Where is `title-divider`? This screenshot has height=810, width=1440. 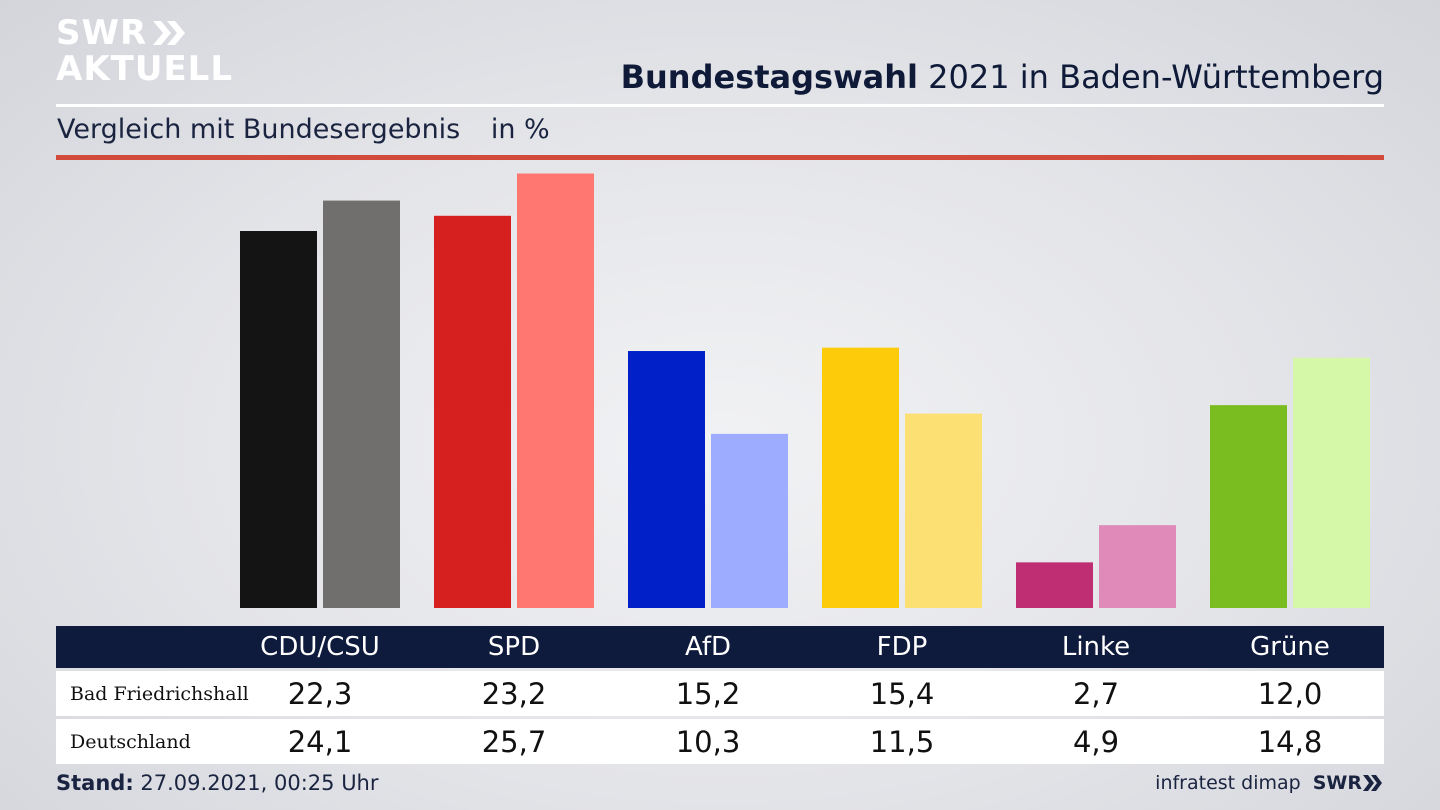 title-divider is located at coordinates (720, 105).